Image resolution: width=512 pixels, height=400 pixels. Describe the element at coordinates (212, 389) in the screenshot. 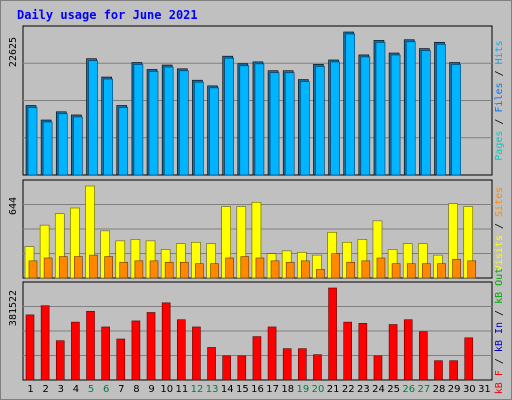

I see `day-label: 13` at that location.